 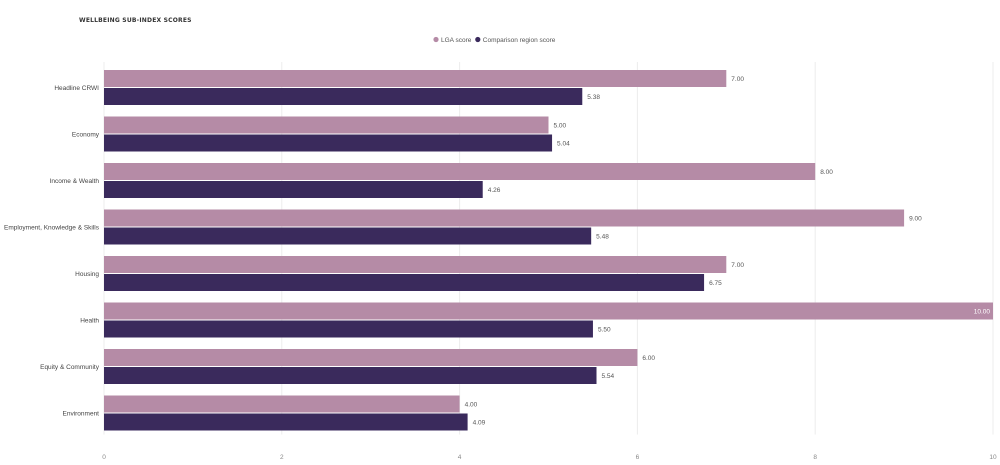 What do you see at coordinates (608, 376) in the screenshot?
I see `data-label: 5.54` at bounding box center [608, 376].